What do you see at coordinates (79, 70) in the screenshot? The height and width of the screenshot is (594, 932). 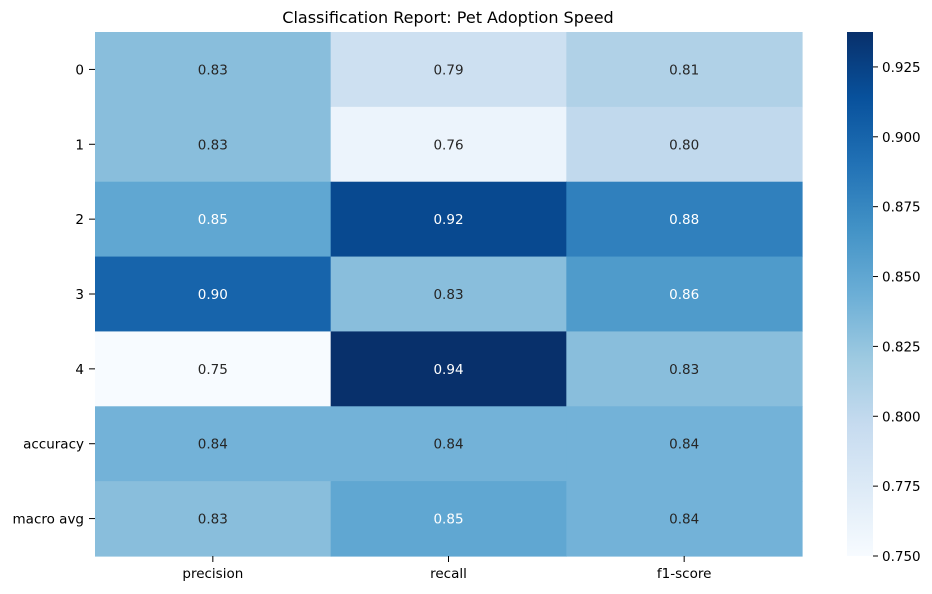 I see `y-tick-label: 0` at bounding box center [79, 70].